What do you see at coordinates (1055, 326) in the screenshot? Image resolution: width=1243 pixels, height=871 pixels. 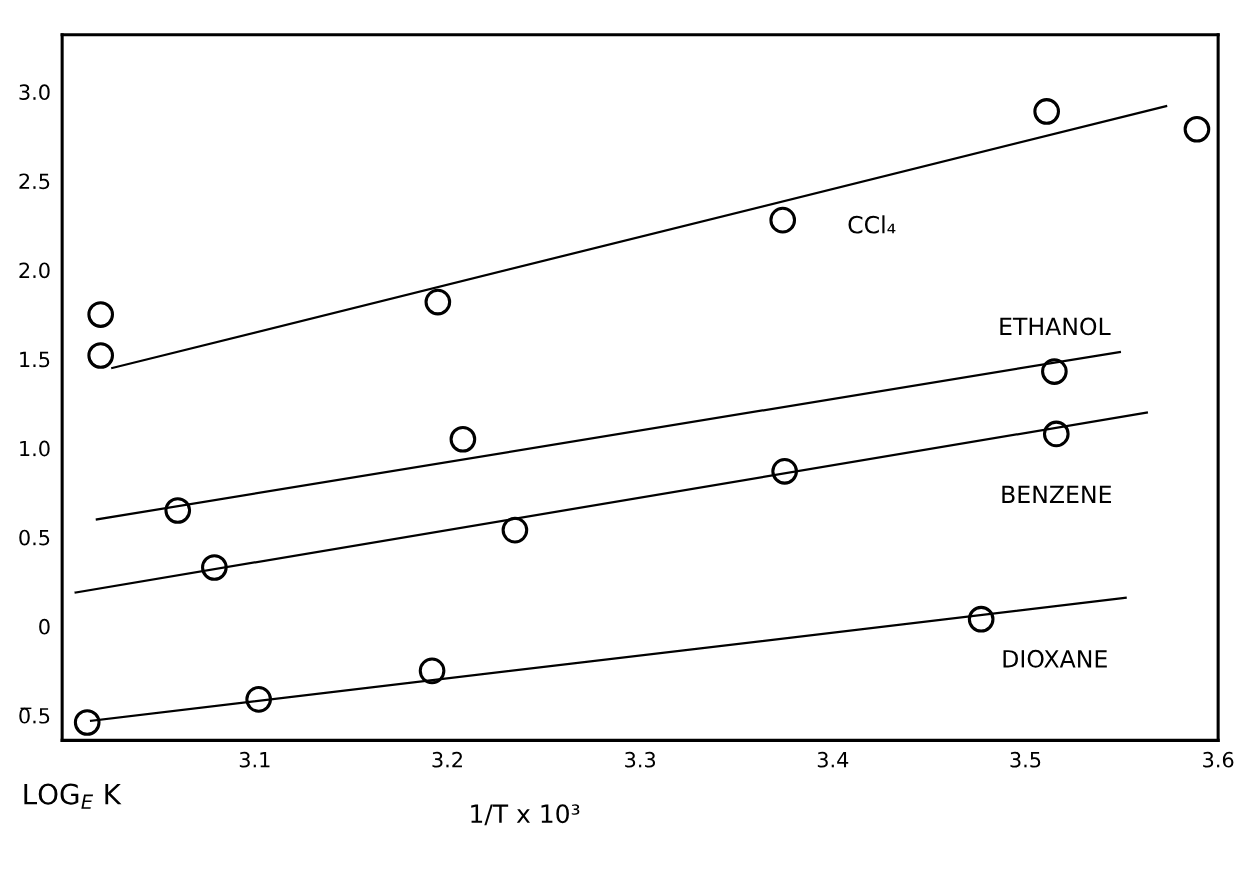 I see `series-label: ETHANOL` at bounding box center [1055, 326].